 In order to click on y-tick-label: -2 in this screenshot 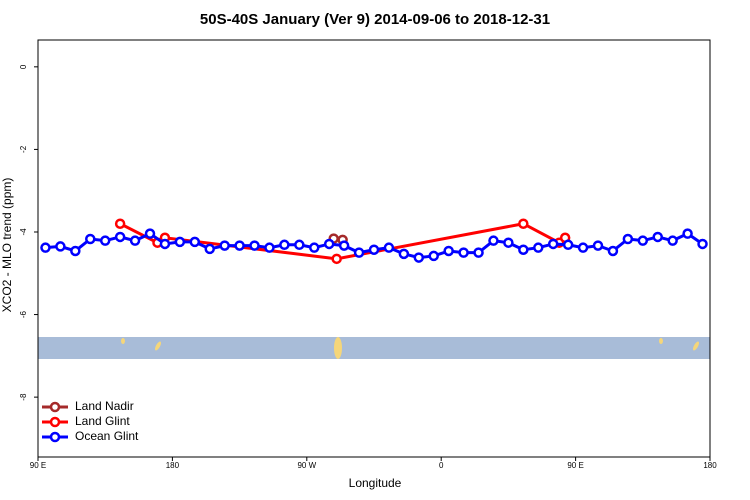, I will do `click(23, 149)`.